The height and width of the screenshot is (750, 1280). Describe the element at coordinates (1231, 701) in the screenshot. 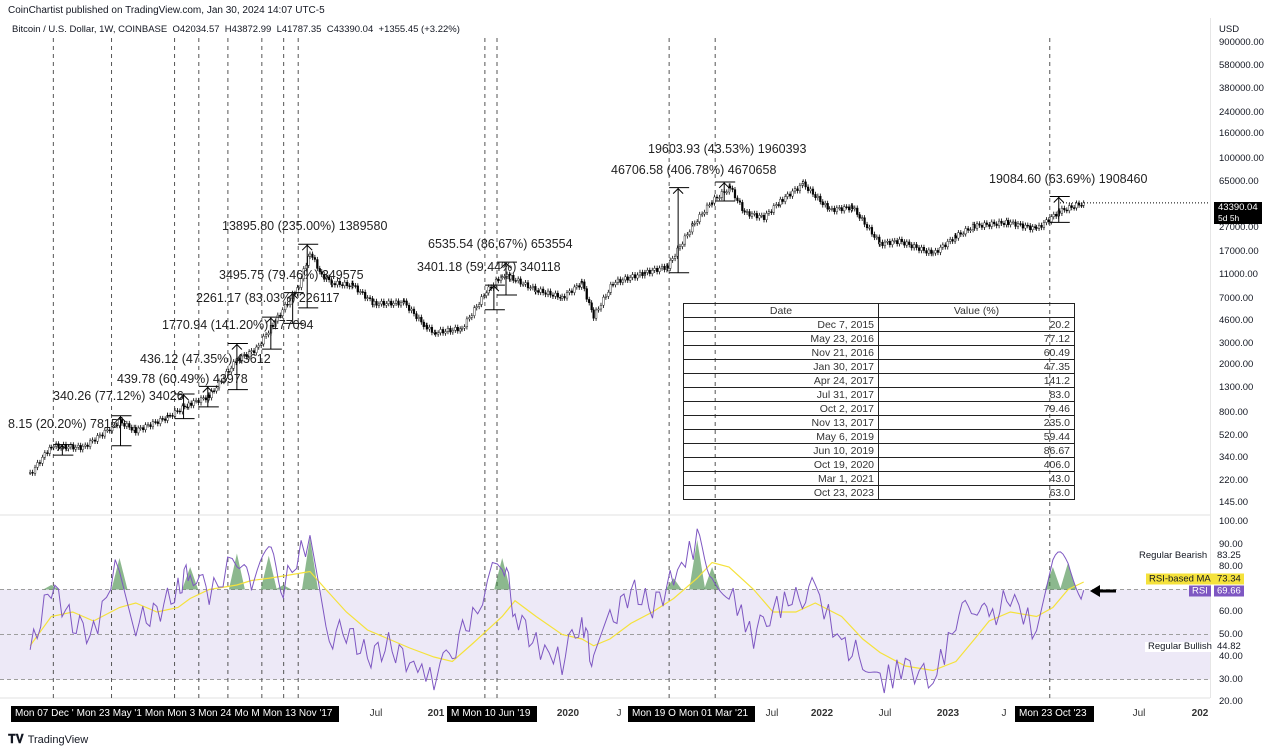

I see `rsi-tick: 20.00` at that location.